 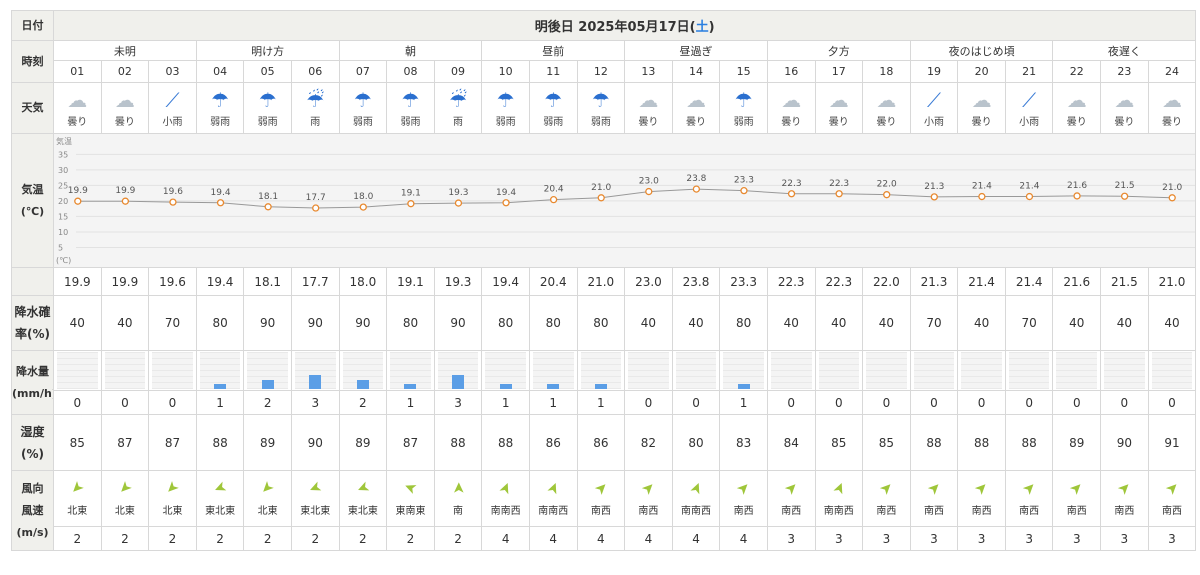 I want to click on temp-value-cell: 18.1, so click(x=267, y=281).